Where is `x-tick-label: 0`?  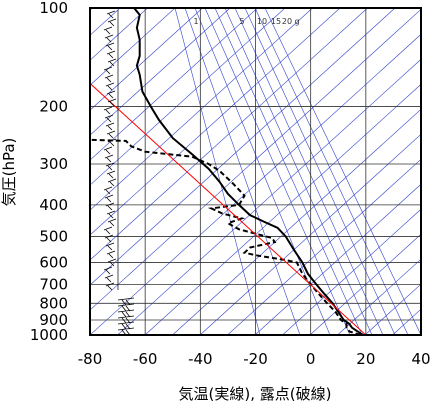 x-tick-label: 0 is located at coordinates (311, 359).